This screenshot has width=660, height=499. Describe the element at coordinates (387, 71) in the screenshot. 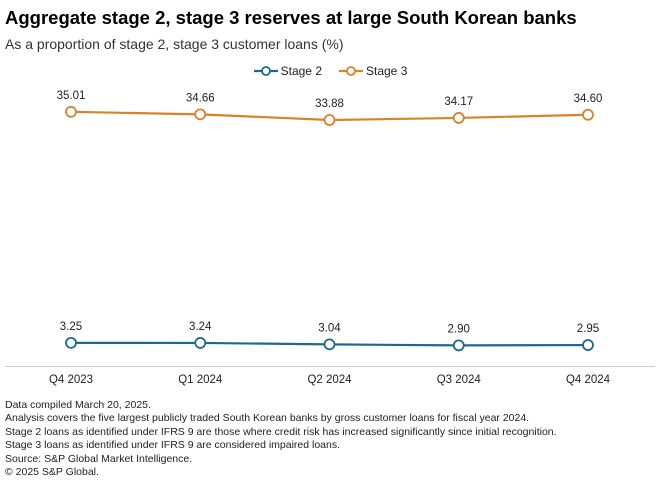

I see `legend-label-stage-3: Stage 3` at that location.